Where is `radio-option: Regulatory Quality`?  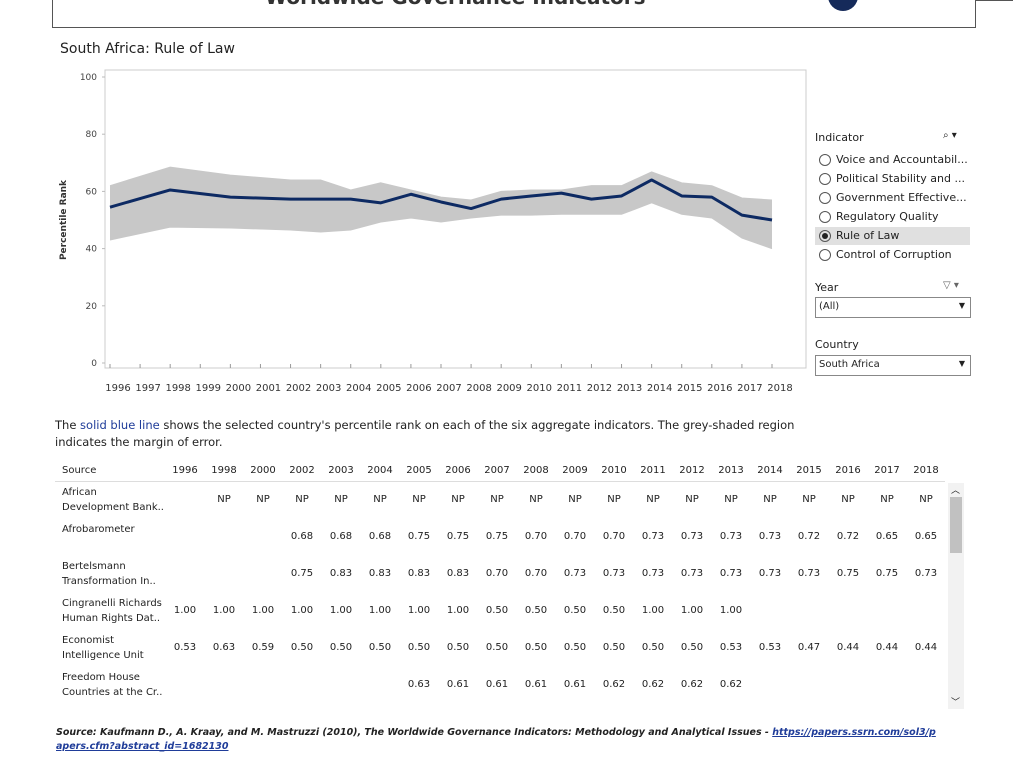
radio-option: Regulatory Quality is located at coordinates (892, 217).